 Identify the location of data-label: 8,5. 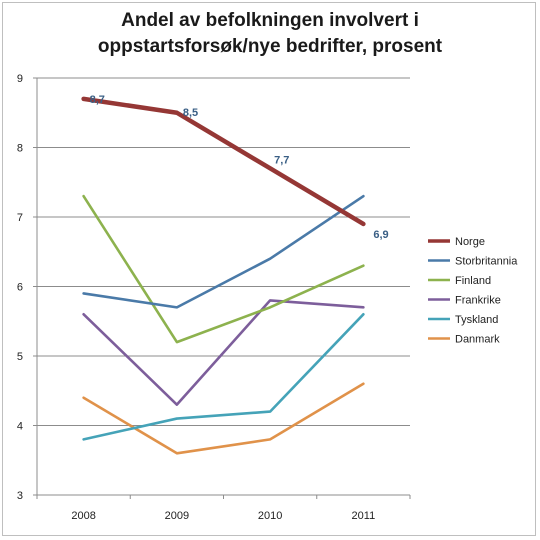
(190, 113).